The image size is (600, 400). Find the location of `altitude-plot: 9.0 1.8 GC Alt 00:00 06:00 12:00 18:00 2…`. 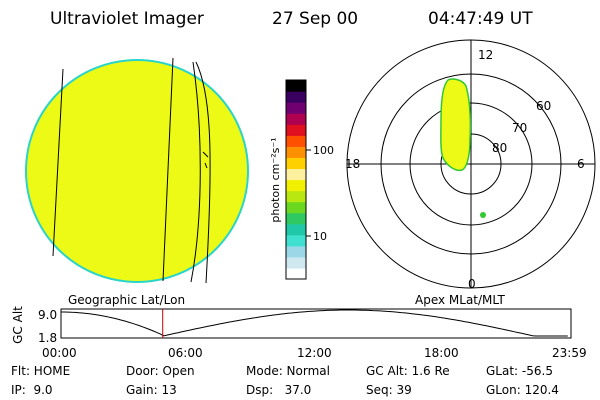

altitude-plot: 9.0 1.8 GC Alt 00:00 06:00 12:00 18:00 2… is located at coordinates (299, 333).